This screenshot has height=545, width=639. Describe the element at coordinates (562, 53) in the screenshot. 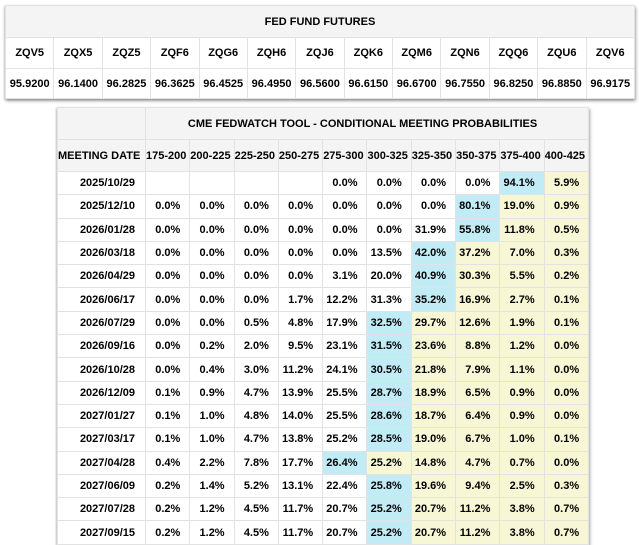

I see `futures-symbol-cell: ZQU6` at that location.